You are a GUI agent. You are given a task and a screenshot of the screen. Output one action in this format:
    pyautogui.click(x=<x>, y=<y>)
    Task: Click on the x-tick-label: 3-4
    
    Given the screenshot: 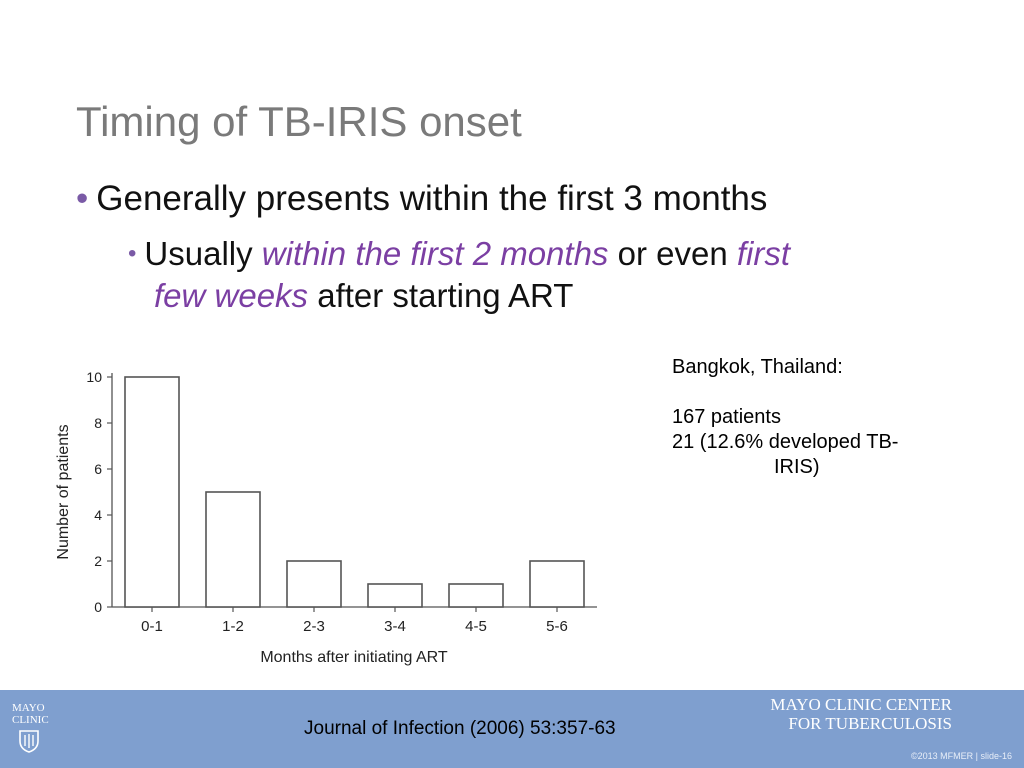 What is the action you would take?
    pyautogui.click(x=395, y=626)
    